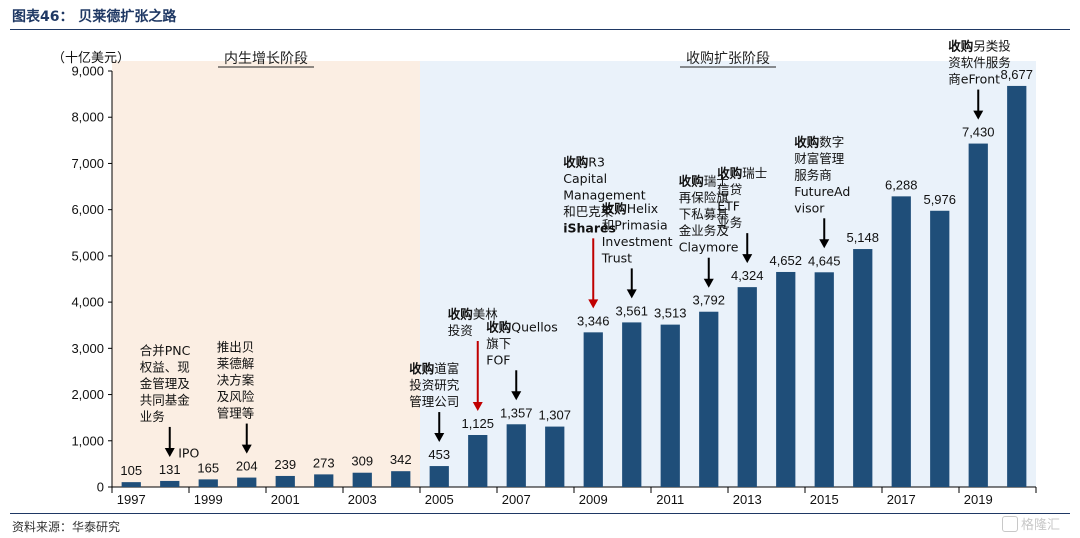 The width and height of the screenshot is (1080, 538). I want to click on period-labels: 内生增长阶段 收购扩张阶段, so click(497, 59).